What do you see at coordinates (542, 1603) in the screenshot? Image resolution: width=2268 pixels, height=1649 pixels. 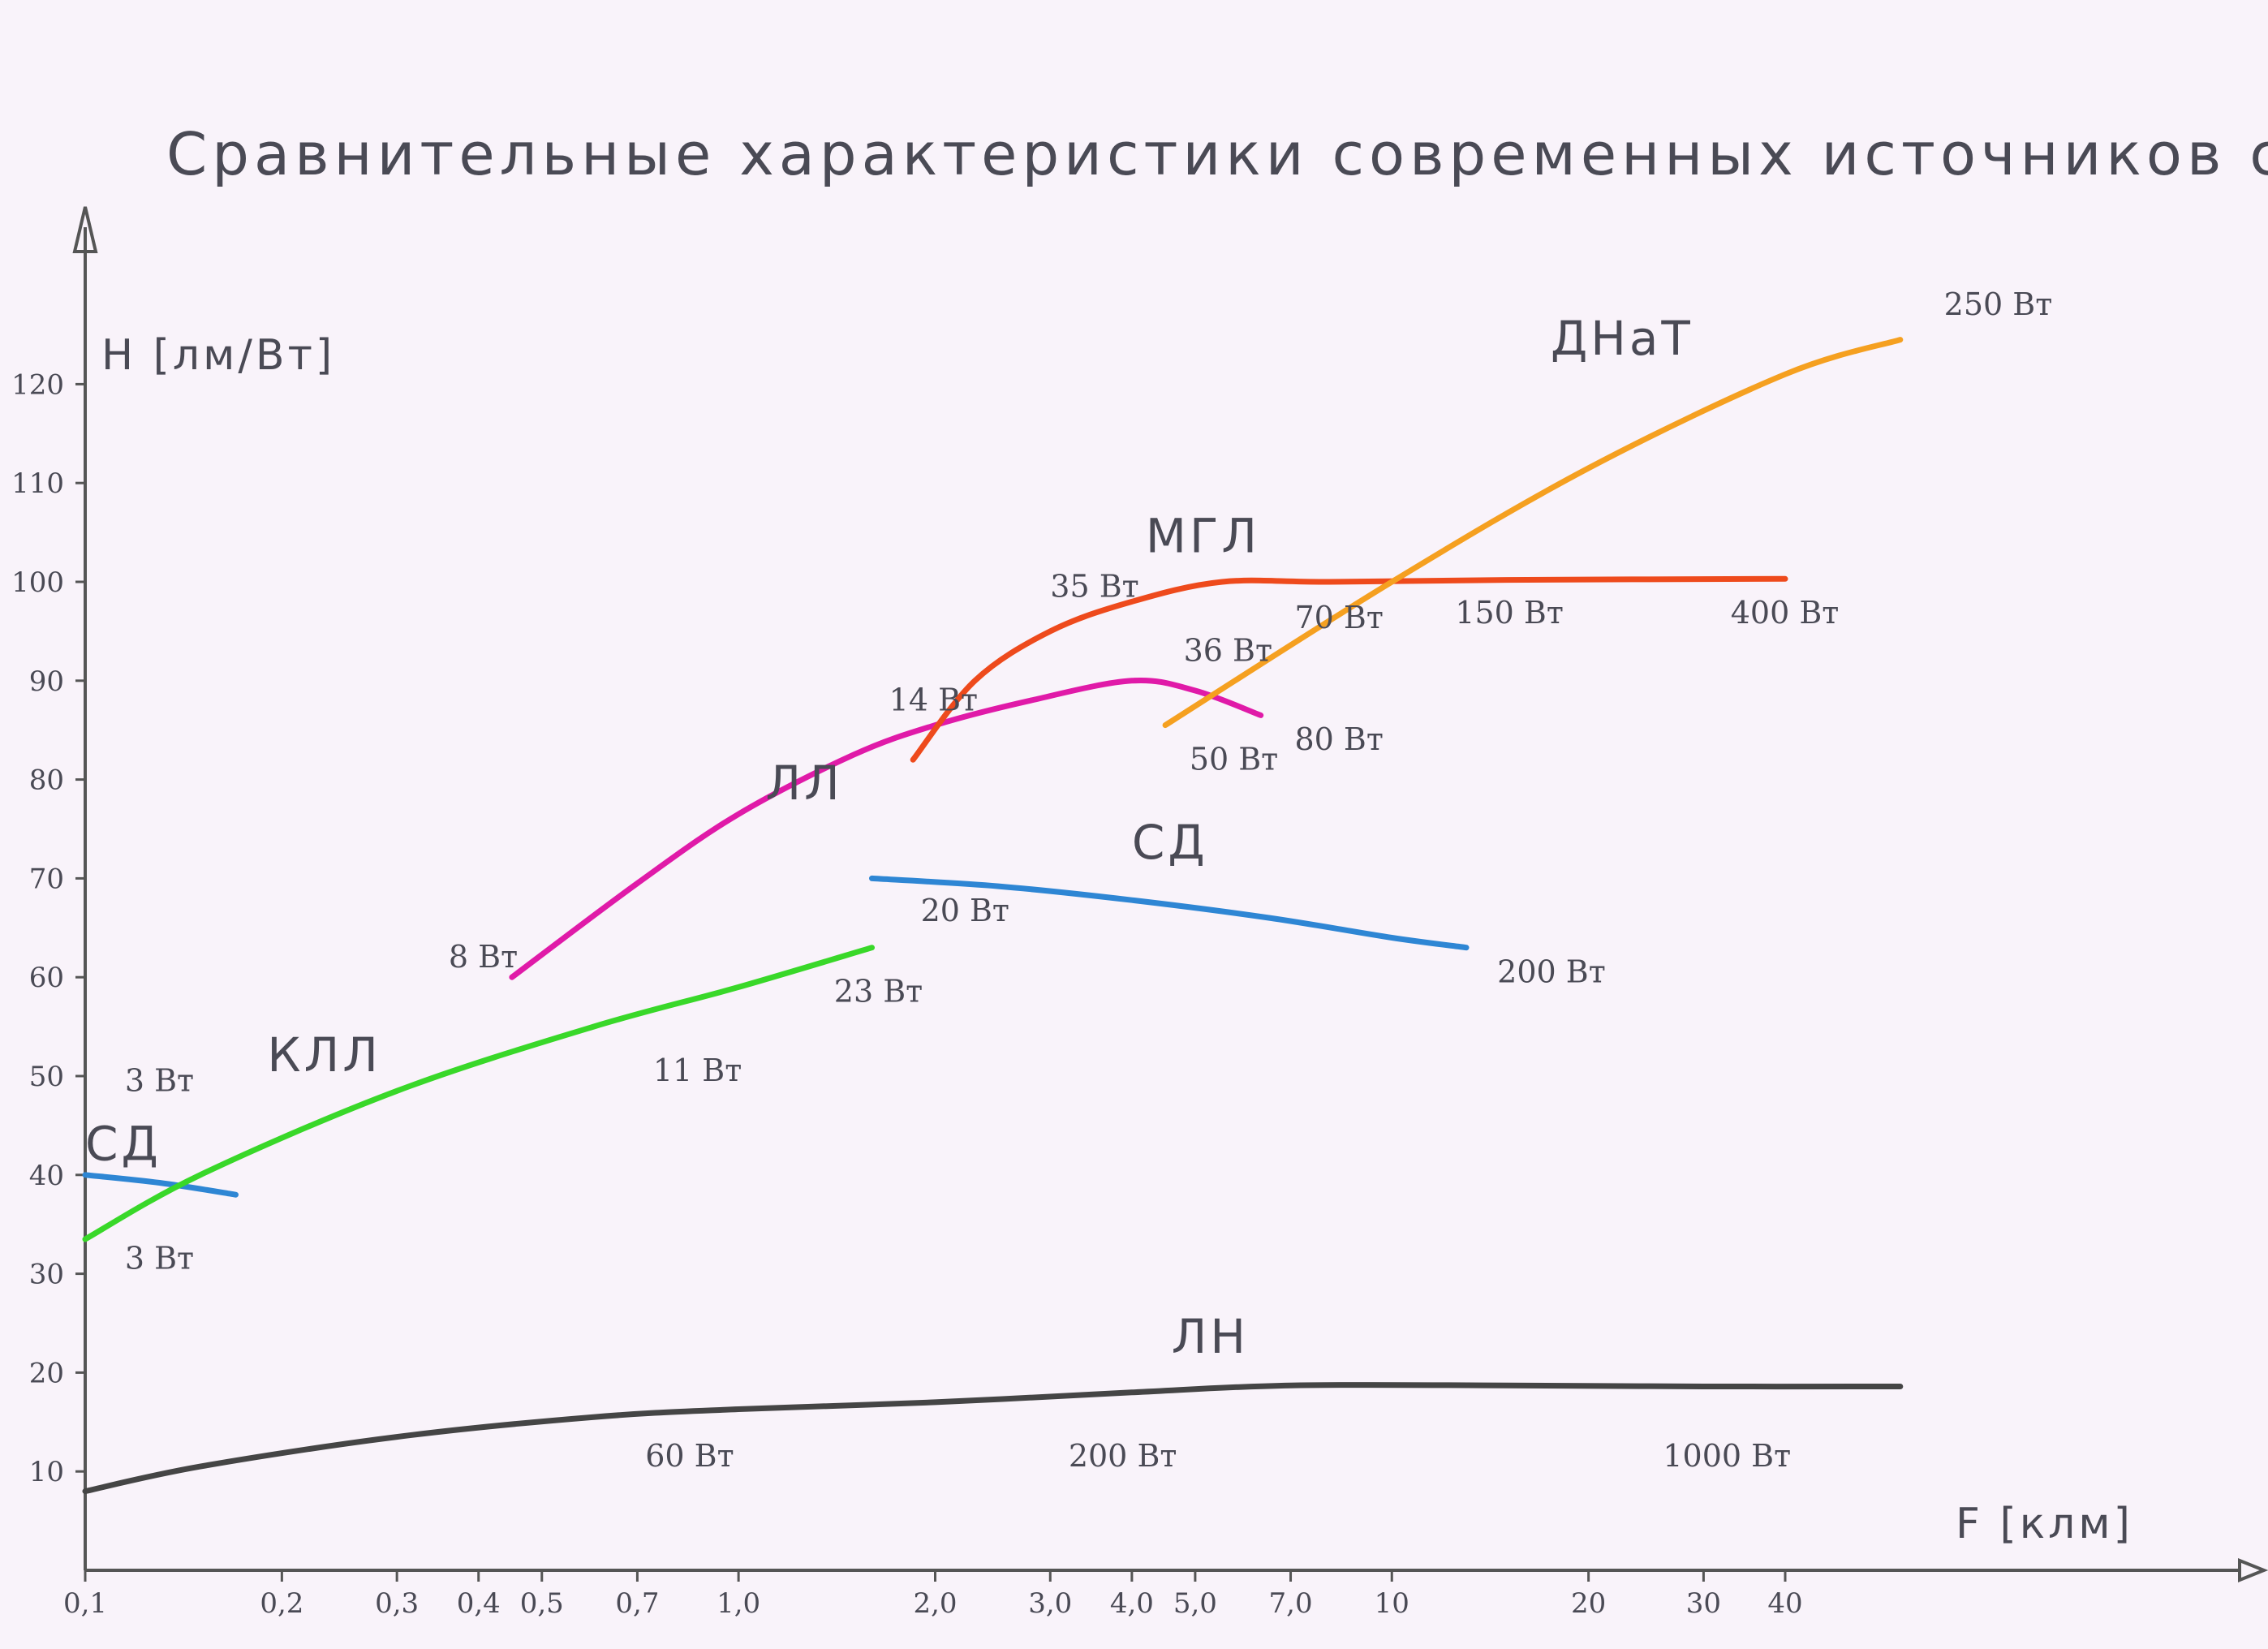 I see `x-tick-label: 0,5` at bounding box center [542, 1603].